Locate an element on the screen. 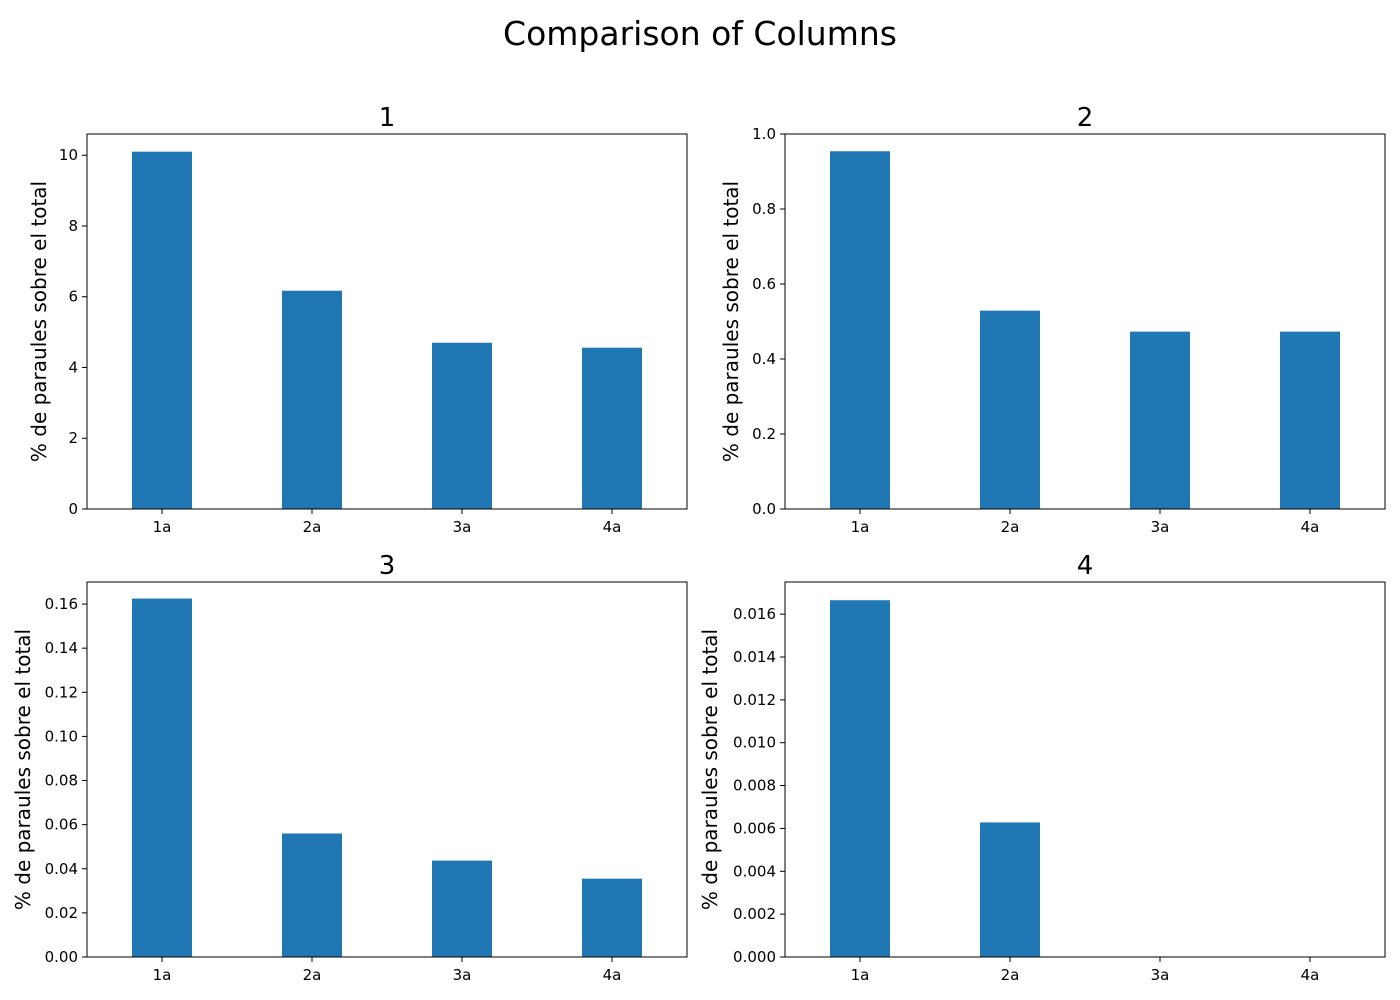 This screenshot has height=1000, width=1400. xtick-label-3-2a: 2a is located at coordinates (312, 975).